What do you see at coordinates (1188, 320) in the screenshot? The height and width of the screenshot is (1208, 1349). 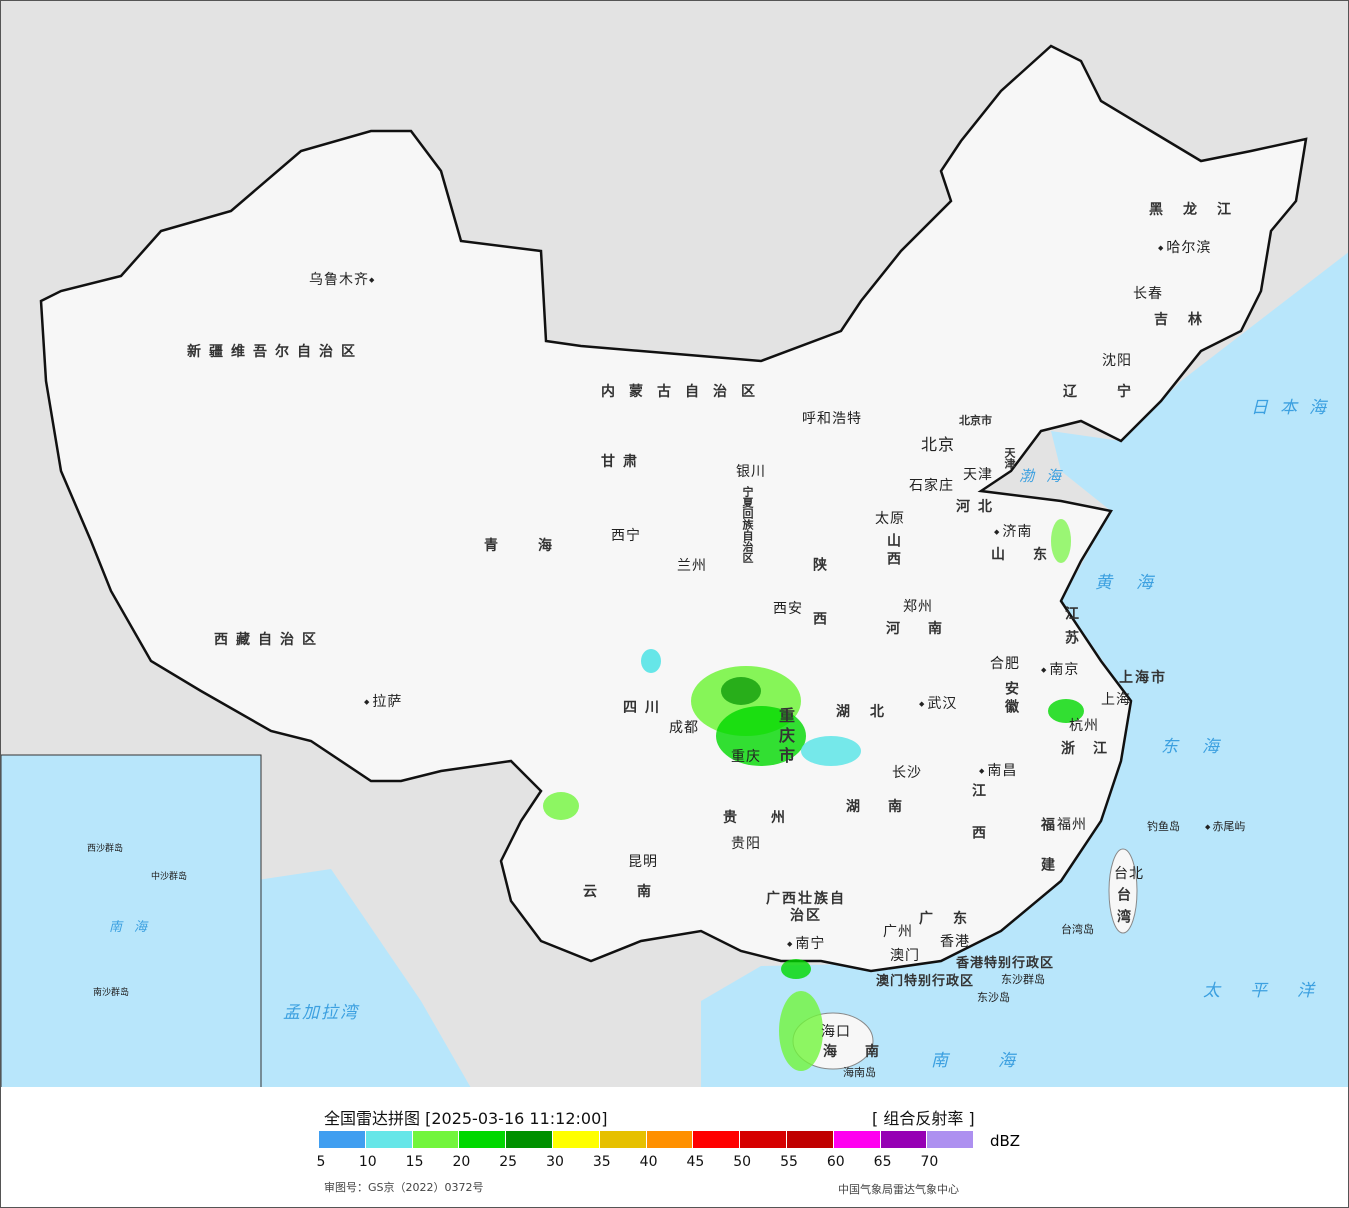 I see `province-label: 吉林` at bounding box center [1188, 320].